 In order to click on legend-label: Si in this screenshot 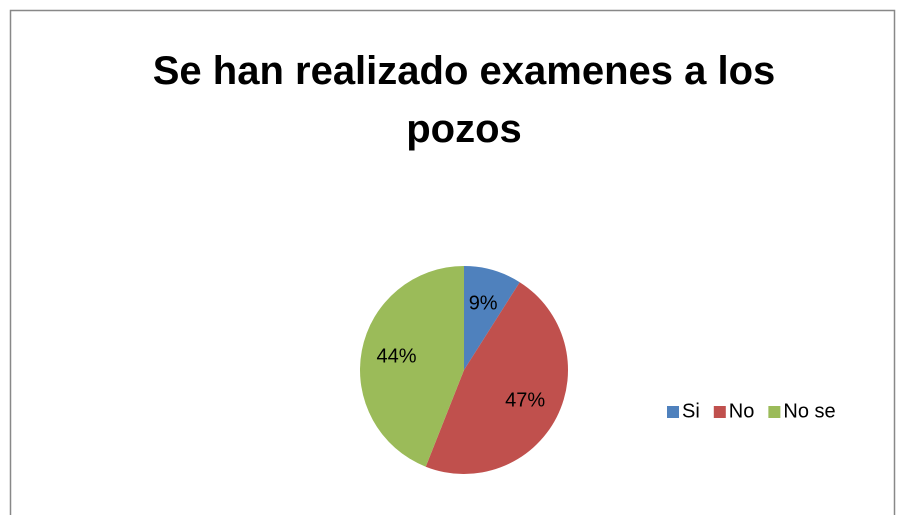, I will do `click(691, 411)`.